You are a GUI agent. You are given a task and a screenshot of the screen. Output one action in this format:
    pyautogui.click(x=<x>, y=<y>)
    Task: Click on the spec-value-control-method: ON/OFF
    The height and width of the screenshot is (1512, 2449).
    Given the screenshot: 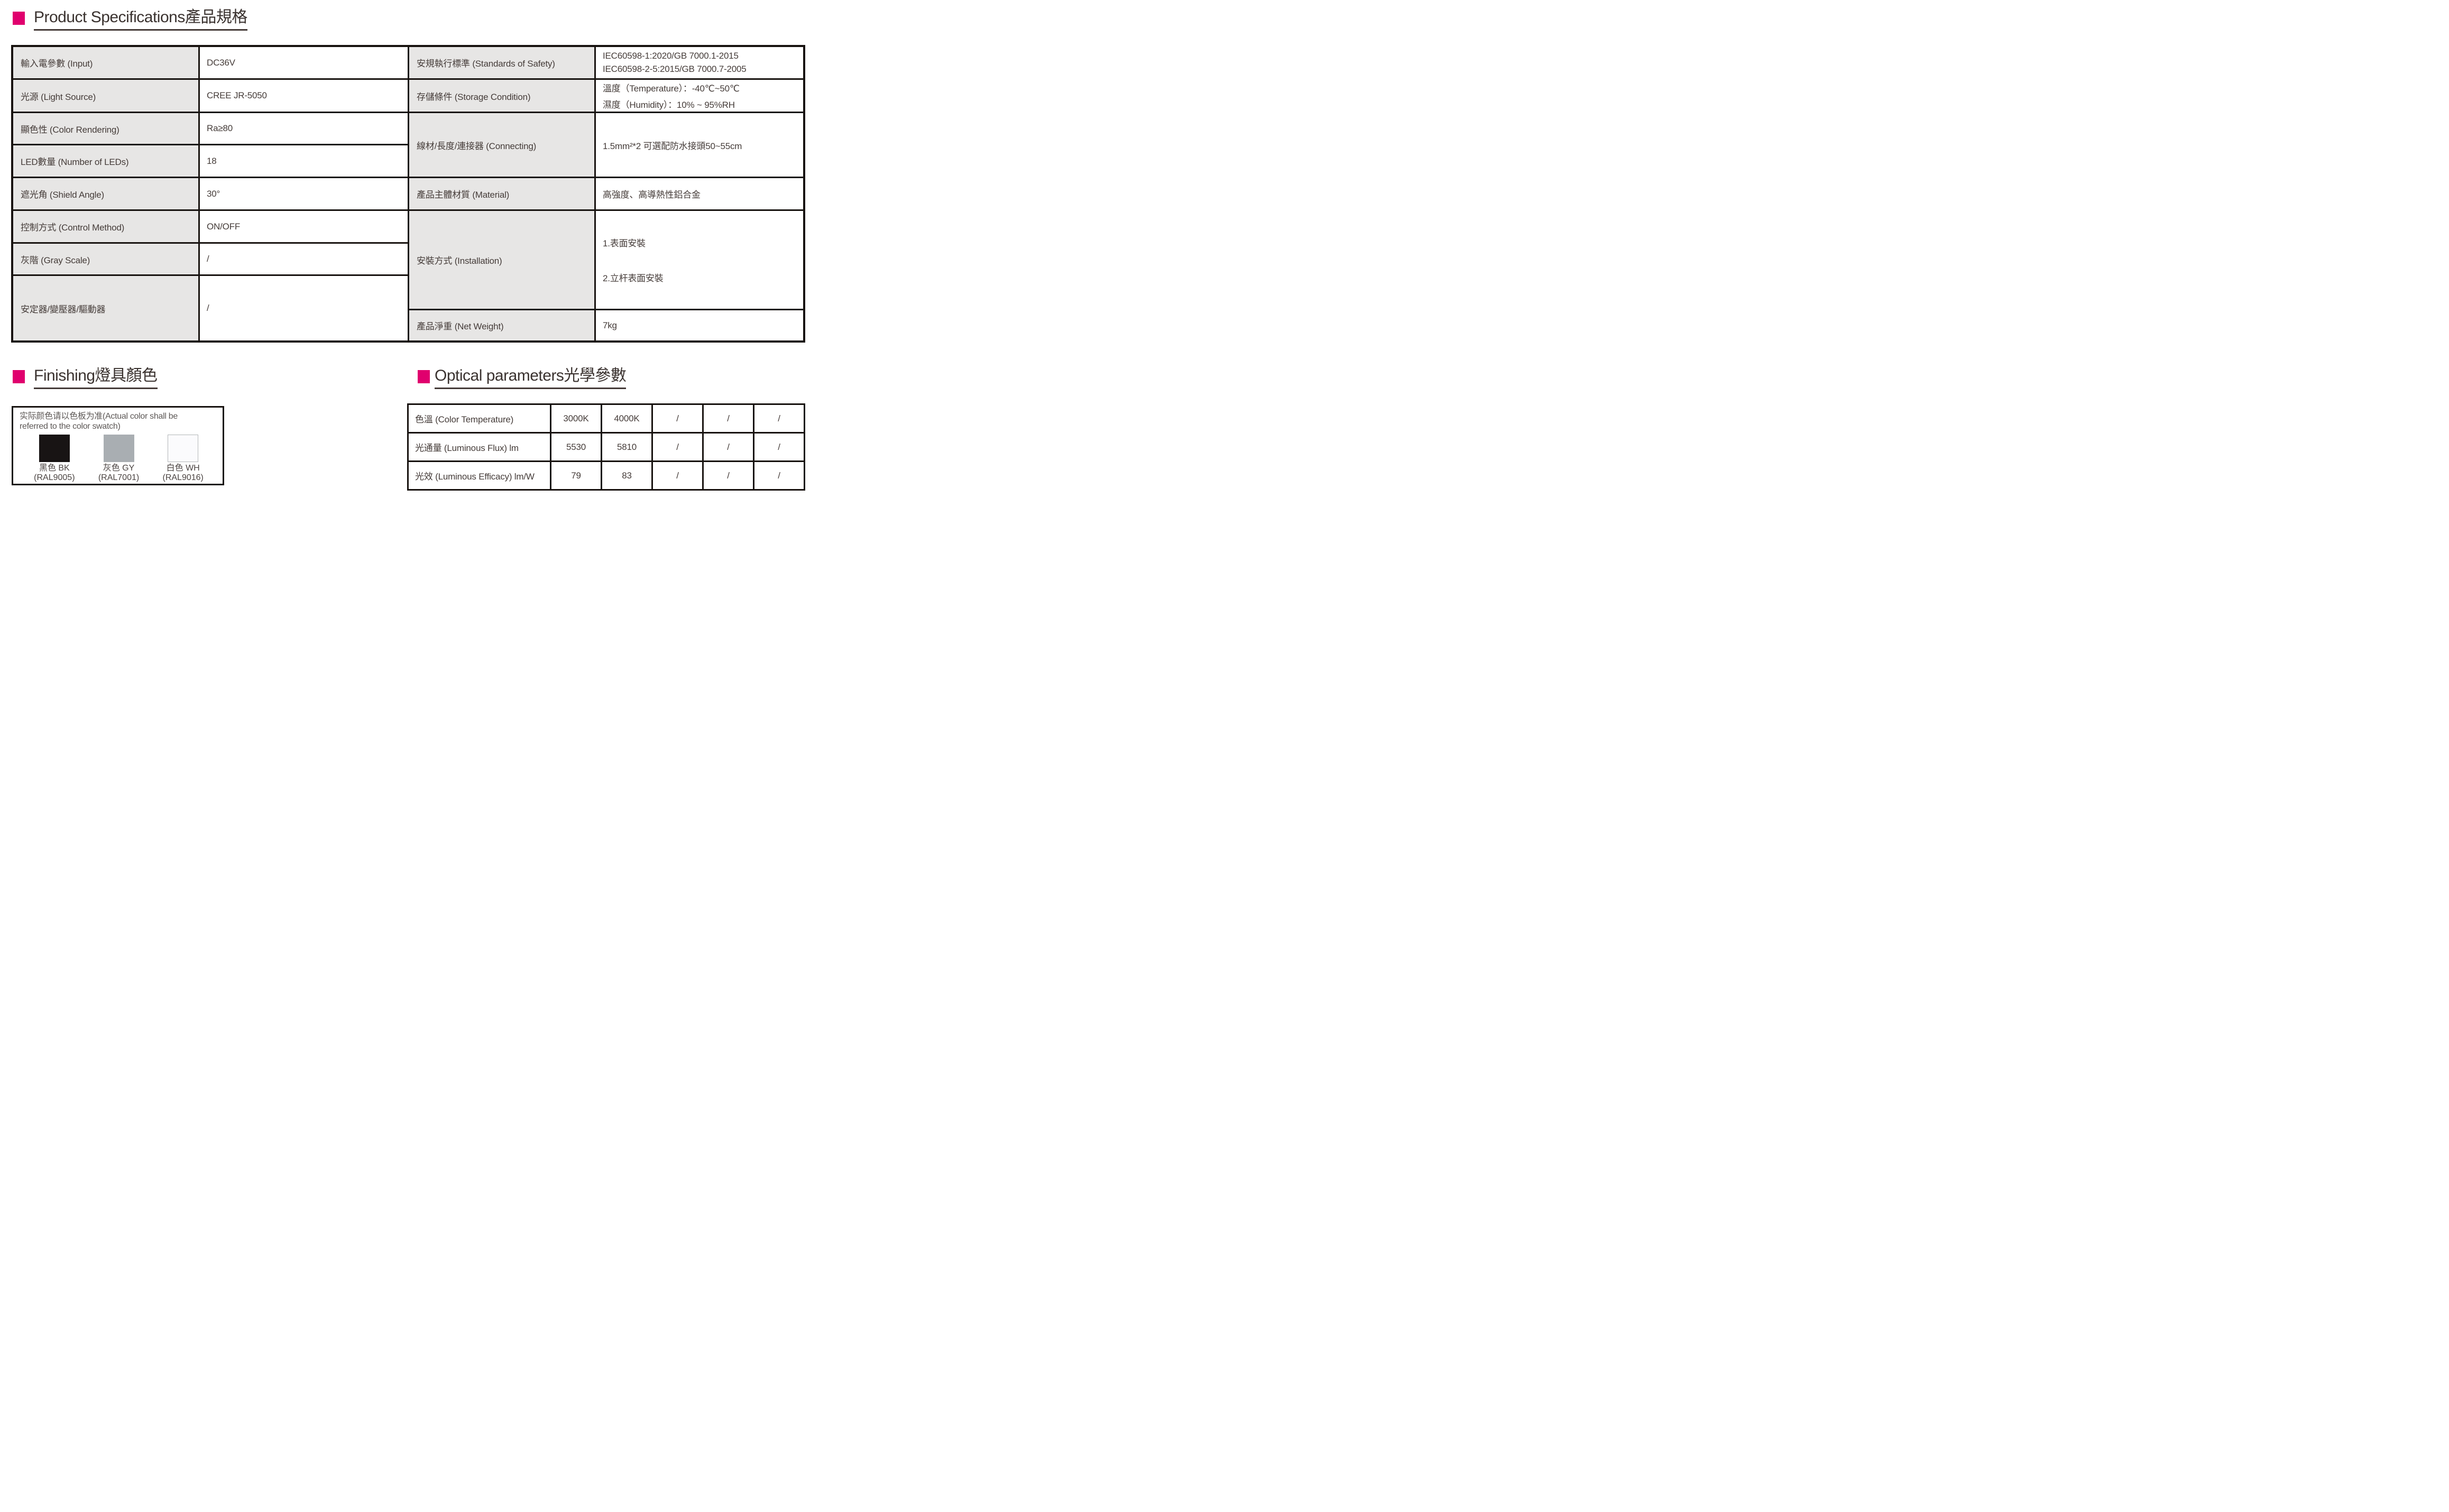 What is the action you would take?
    pyautogui.click(x=304, y=227)
    